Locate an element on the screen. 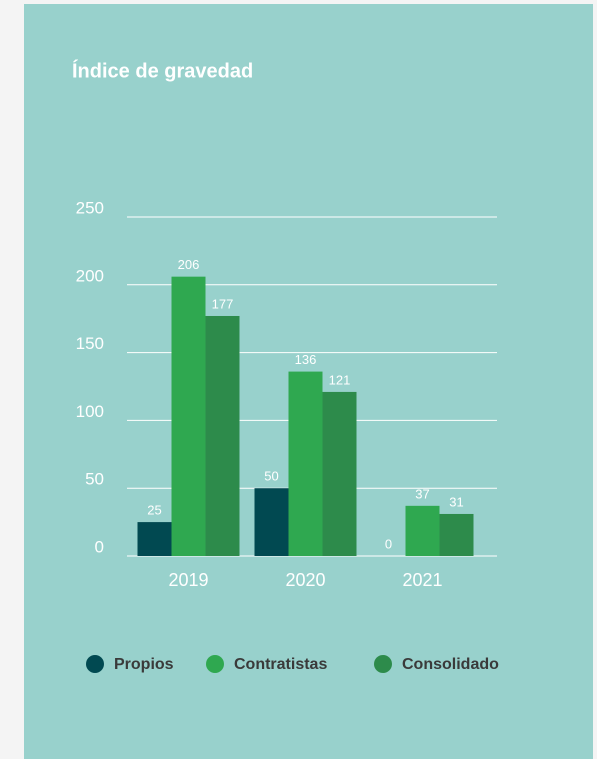 The width and height of the screenshot is (597, 759). y-tick-label: 150 is located at coordinates (90, 343).